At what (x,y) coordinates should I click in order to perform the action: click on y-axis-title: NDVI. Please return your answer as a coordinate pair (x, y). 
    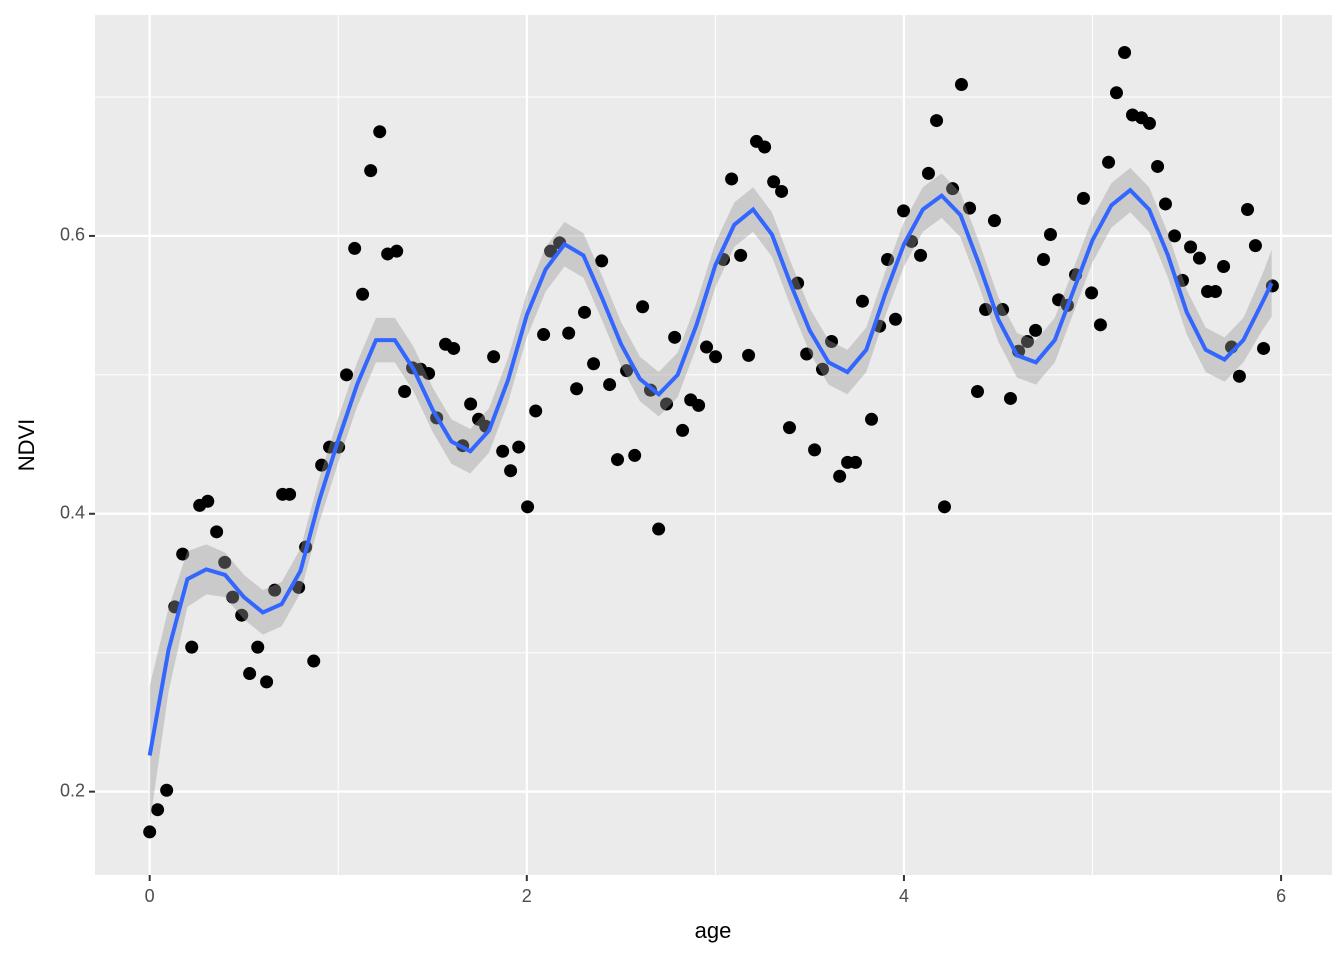
    Looking at the image, I should click on (26, 445).